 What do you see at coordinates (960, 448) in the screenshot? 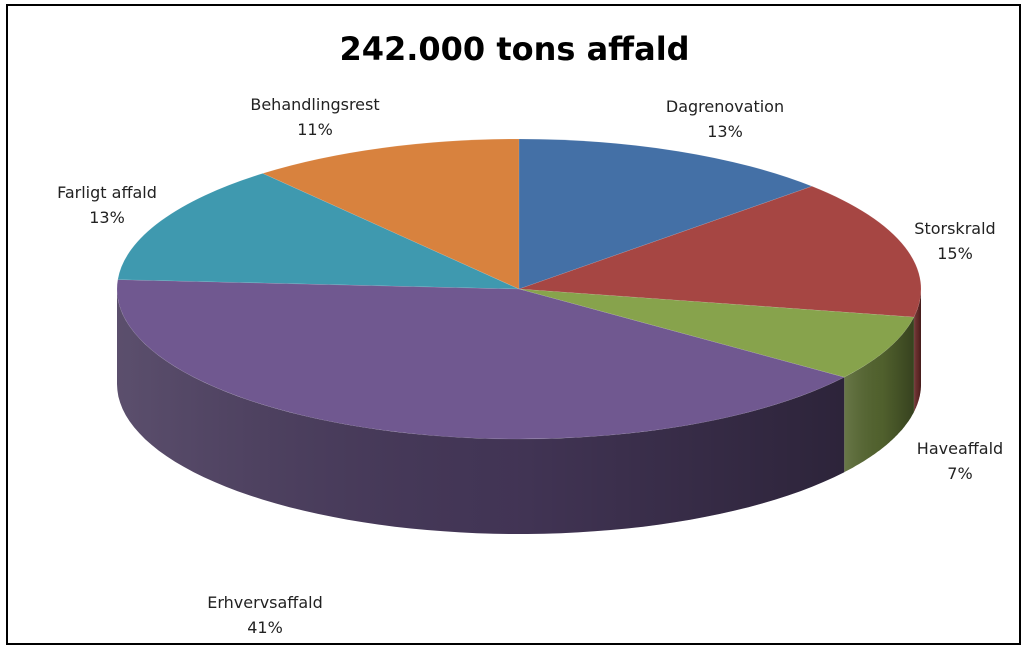
I see `slice-name: Haveaffald` at bounding box center [960, 448].